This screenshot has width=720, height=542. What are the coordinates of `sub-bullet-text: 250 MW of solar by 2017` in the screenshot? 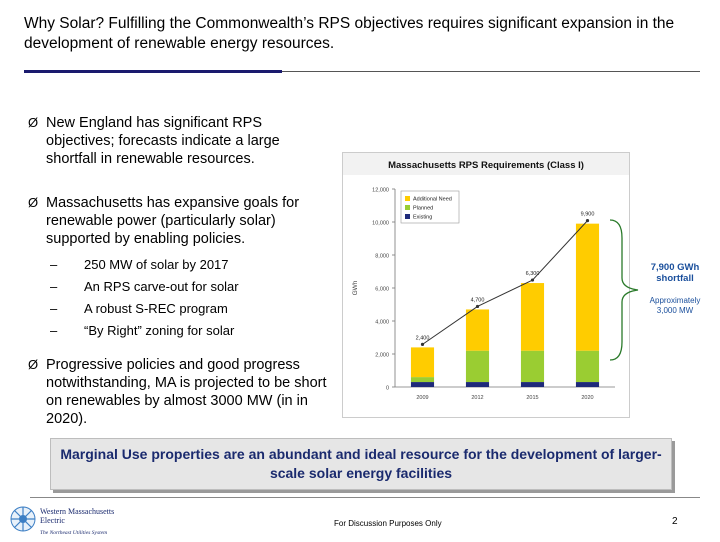 It's located at (156, 264).